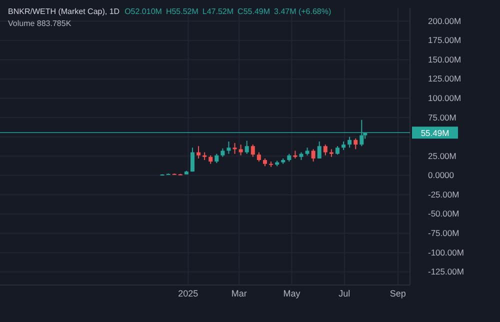  I want to click on annotation: Volume 883.785K, so click(40, 23).